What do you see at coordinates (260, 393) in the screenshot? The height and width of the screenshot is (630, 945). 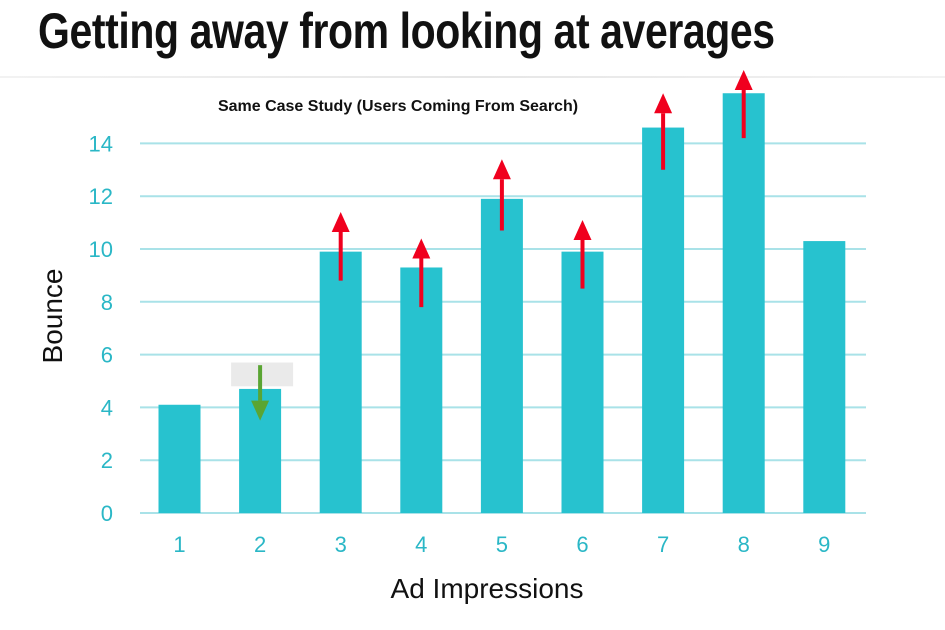 I see `down-arrow-icon` at bounding box center [260, 393].